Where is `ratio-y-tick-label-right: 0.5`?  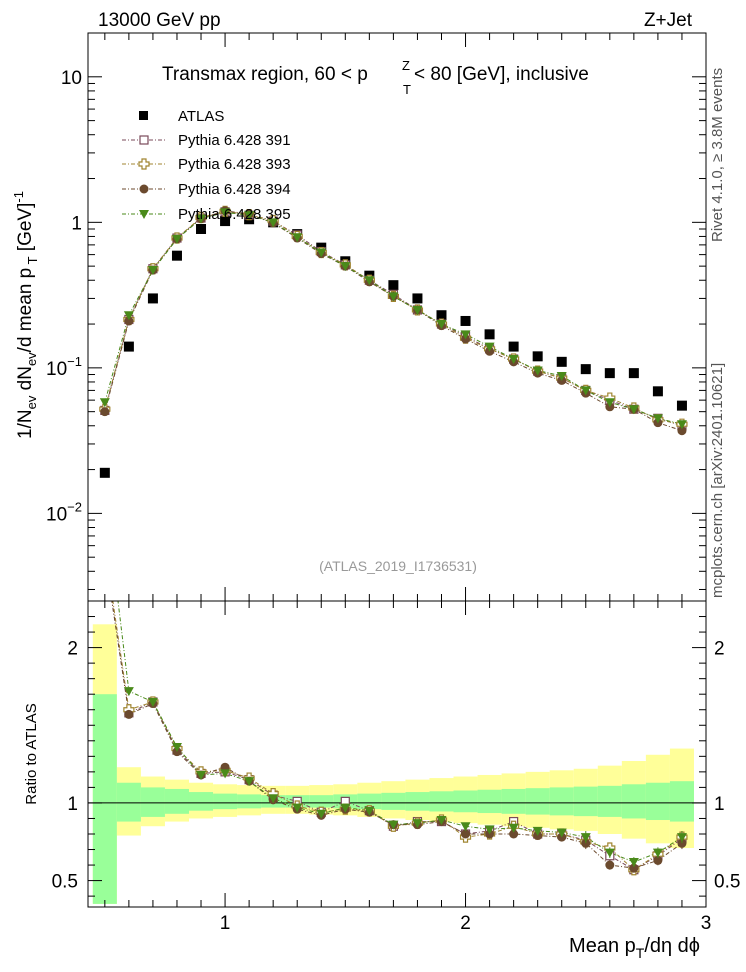
ratio-y-tick-label-right: 0.5 is located at coordinates (727, 882).